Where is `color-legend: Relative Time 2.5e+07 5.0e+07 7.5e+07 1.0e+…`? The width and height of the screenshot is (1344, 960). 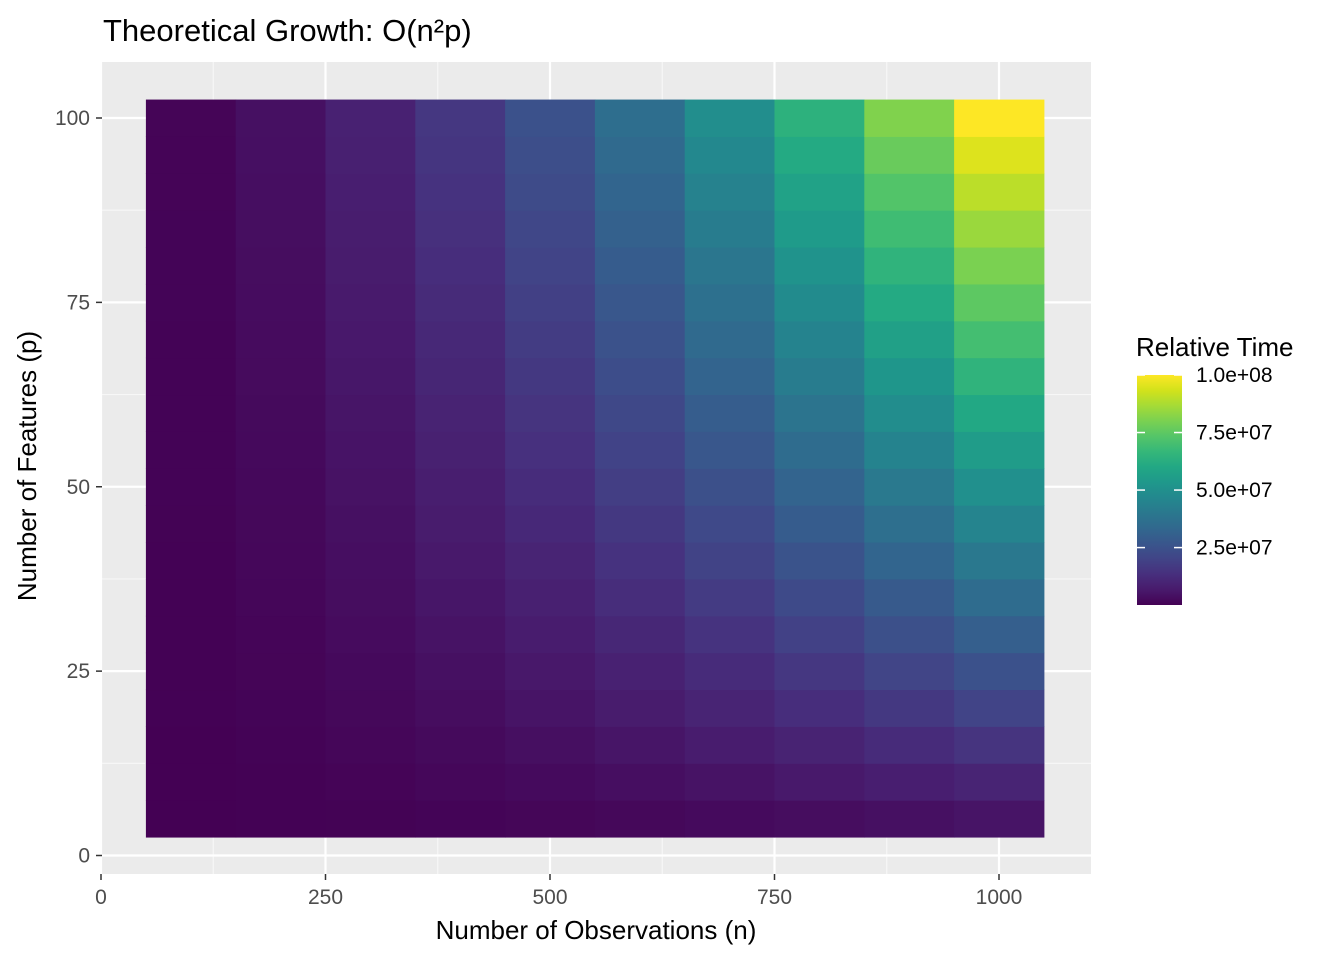 color-legend: Relative Time 2.5e+07 5.0e+07 7.5e+07 1.0e+… is located at coordinates (1215, 468).